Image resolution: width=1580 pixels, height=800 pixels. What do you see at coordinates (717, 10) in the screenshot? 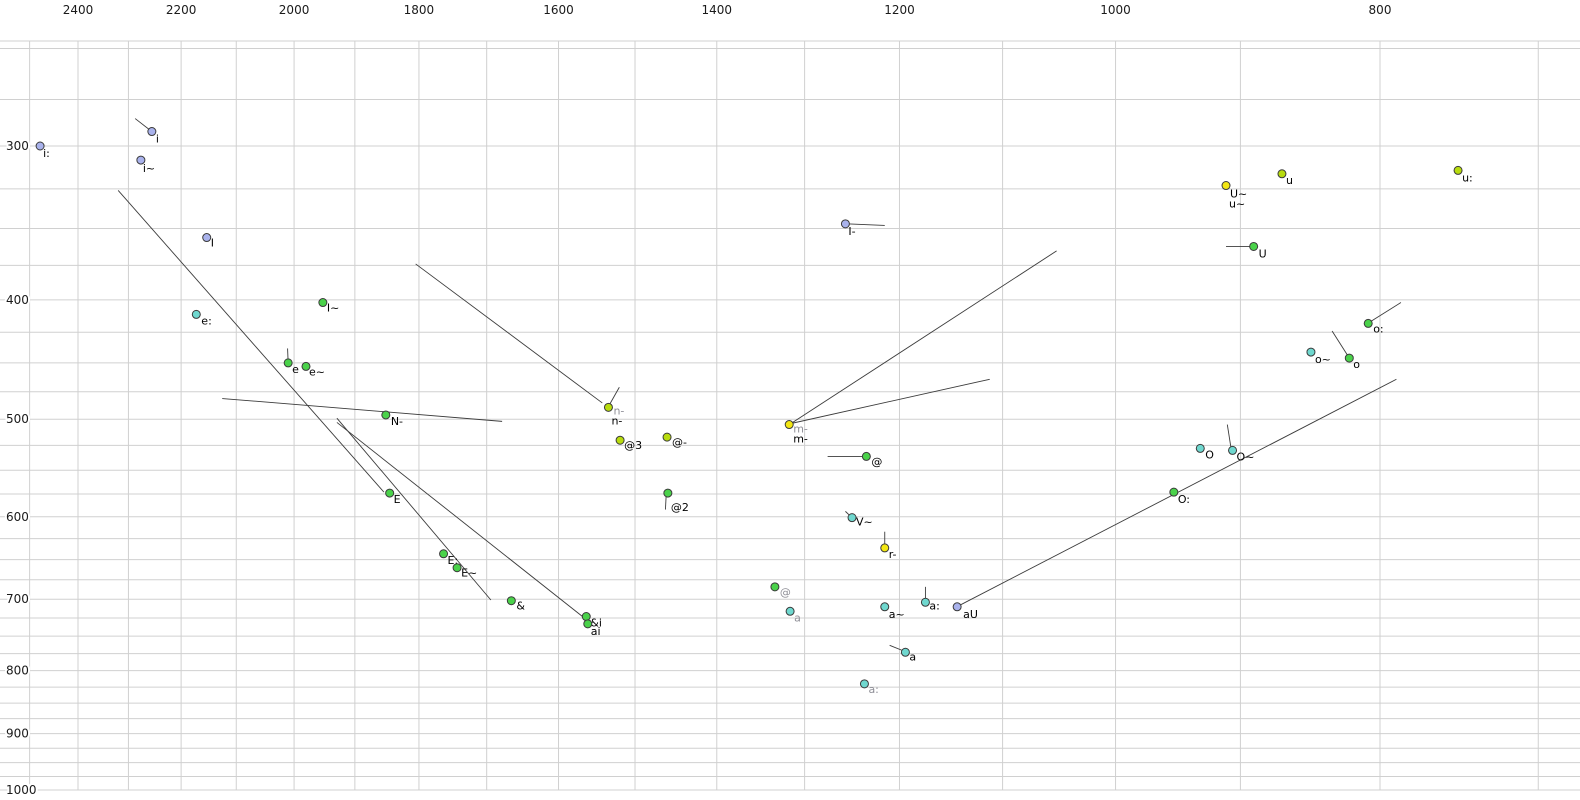
I see `x-axis-tick-label: 1400` at bounding box center [717, 10].